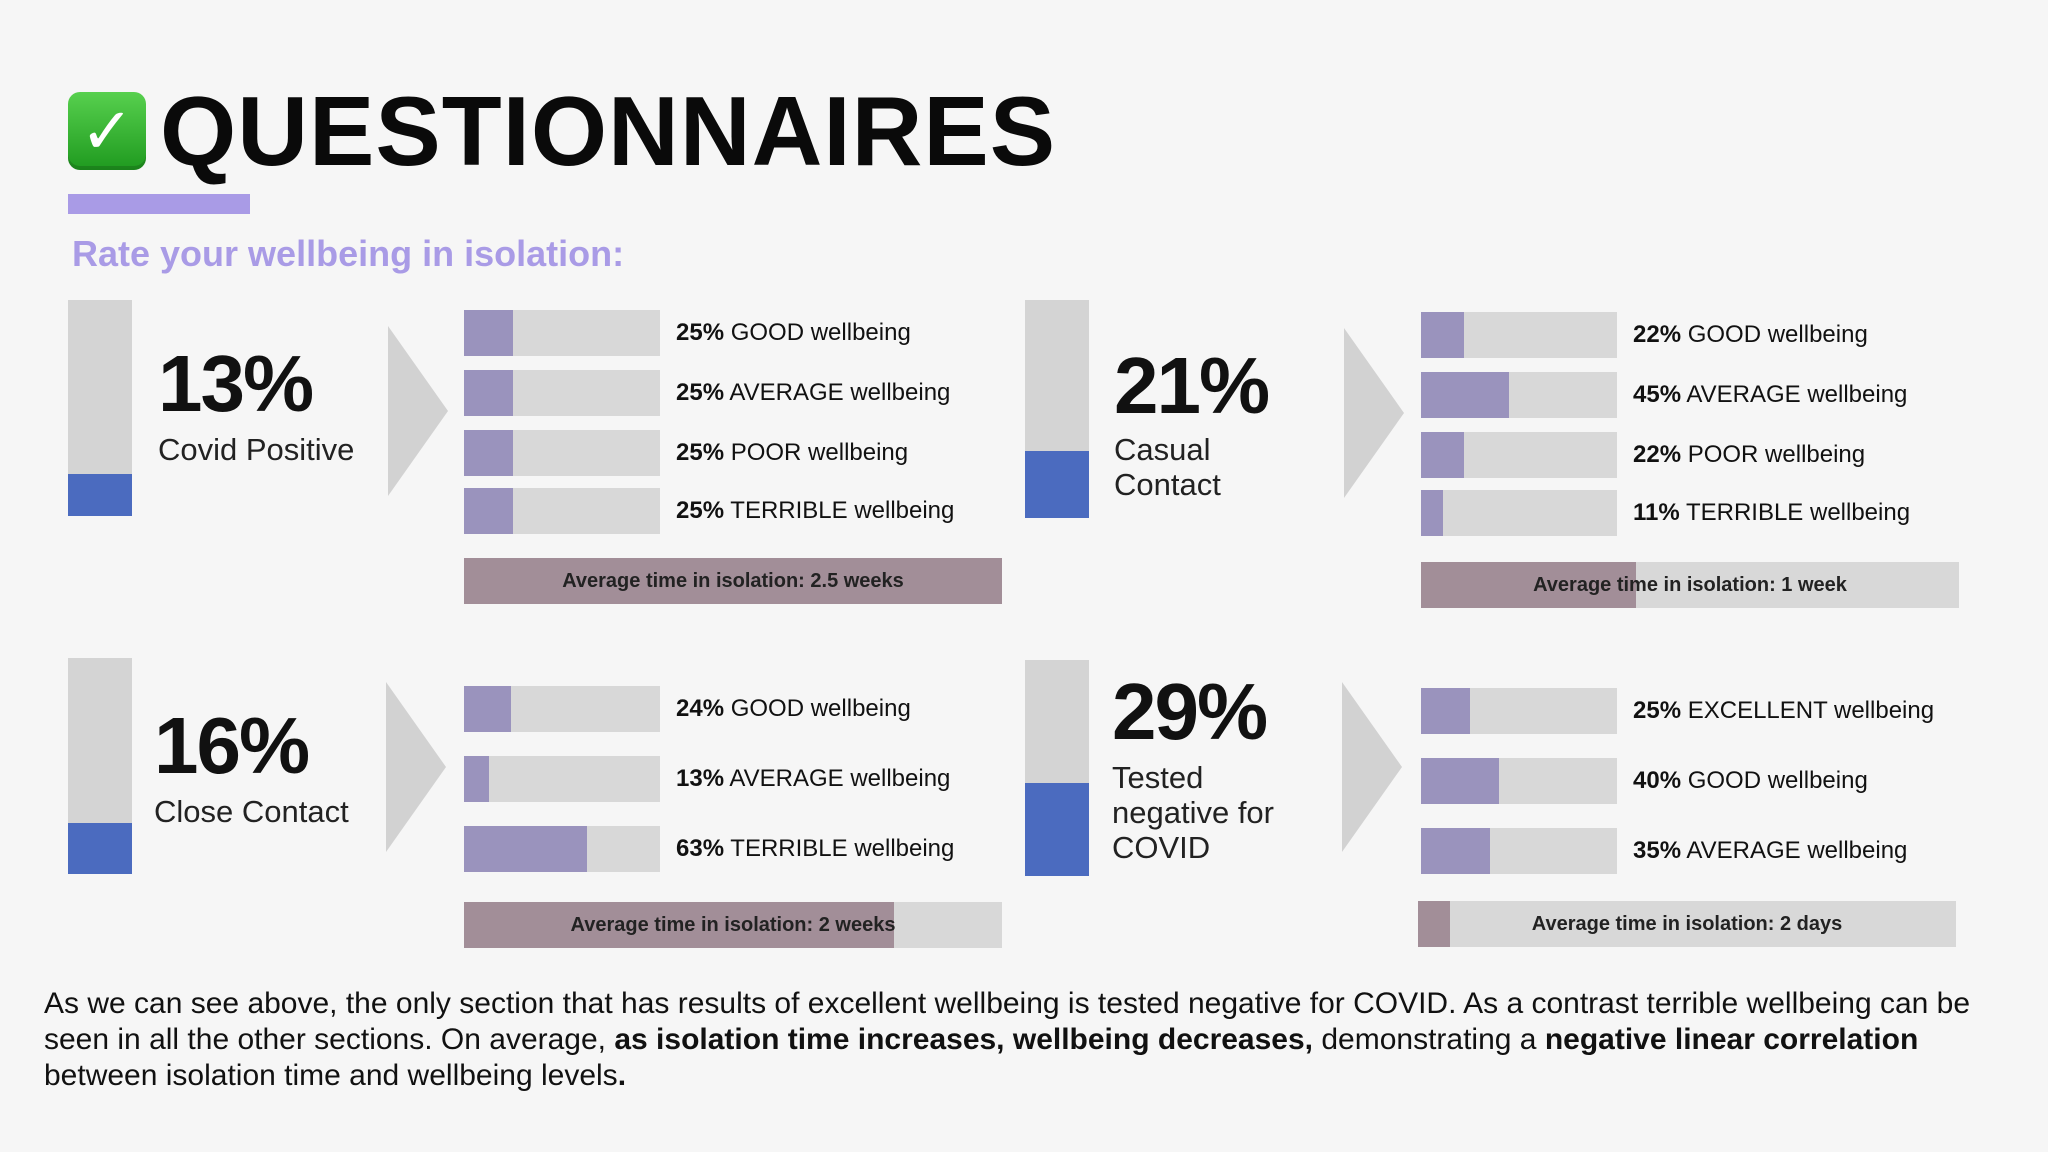 The image size is (2048, 1152). I want to click on group-3-avg-time-fill, so click(679, 925).